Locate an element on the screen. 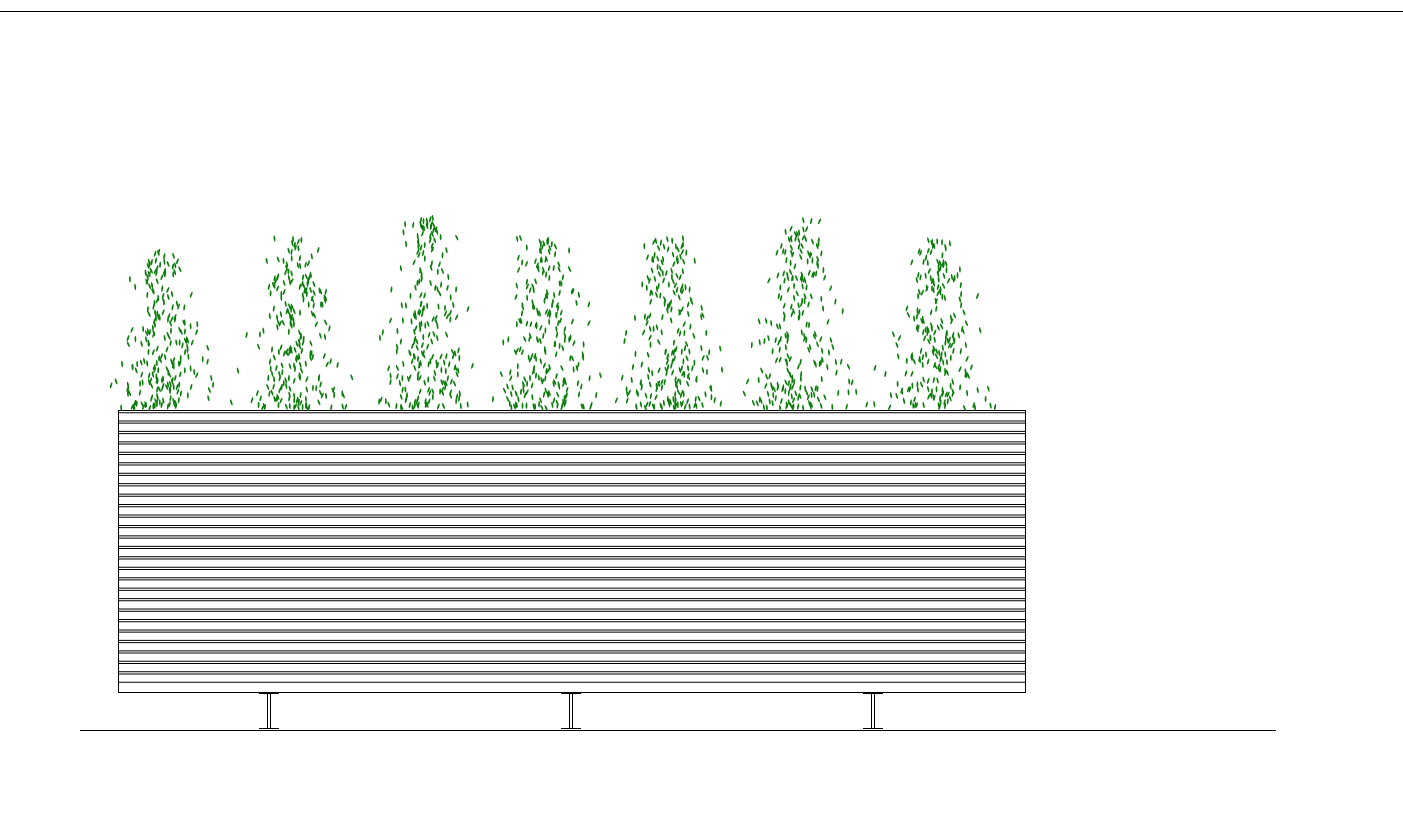 Image resolution: width=1403 pixels, height=821 pixels. legs is located at coordinates (571, 711).